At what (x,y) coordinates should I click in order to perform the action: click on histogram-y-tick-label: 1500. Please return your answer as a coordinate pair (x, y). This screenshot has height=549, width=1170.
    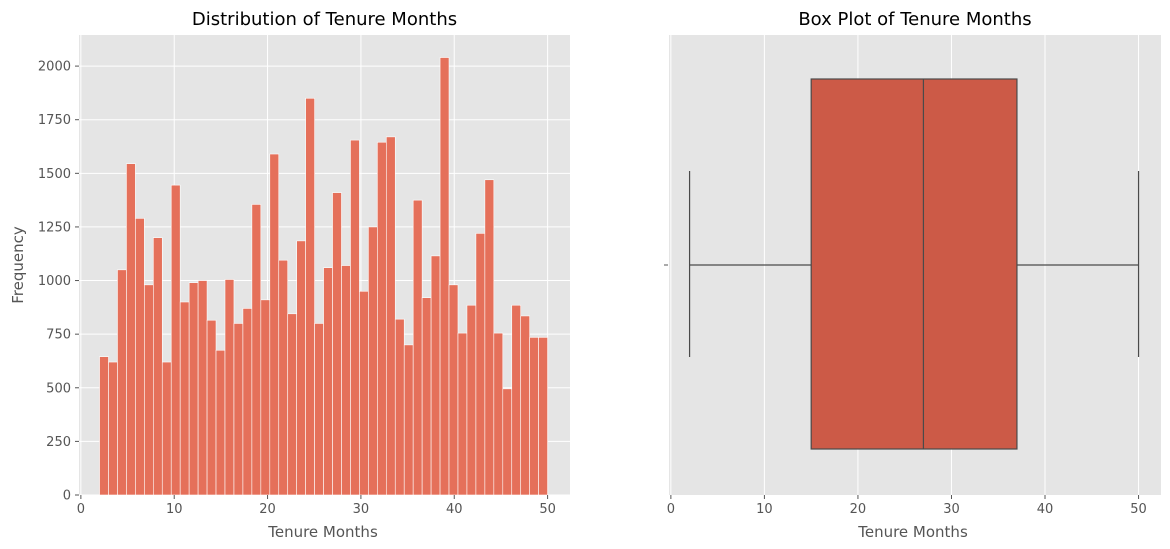
    Looking at the image, I should click on (54, 174).